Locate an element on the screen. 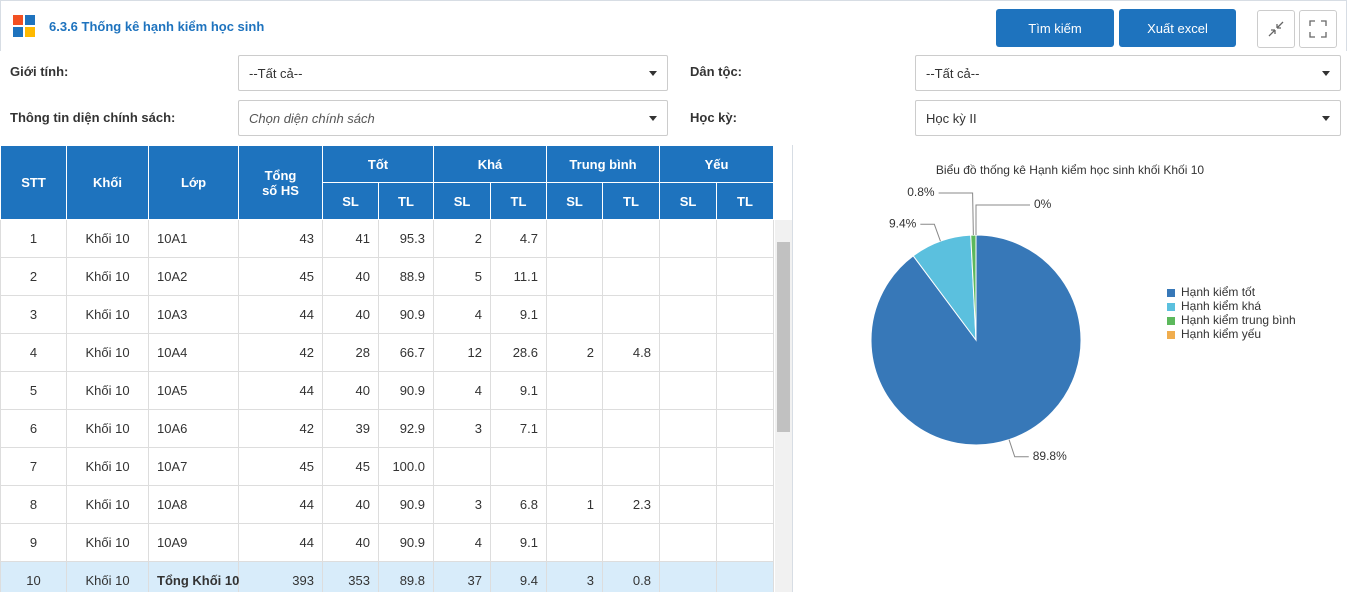  table-cell: 88.9 is located at coordinates (406, 276).